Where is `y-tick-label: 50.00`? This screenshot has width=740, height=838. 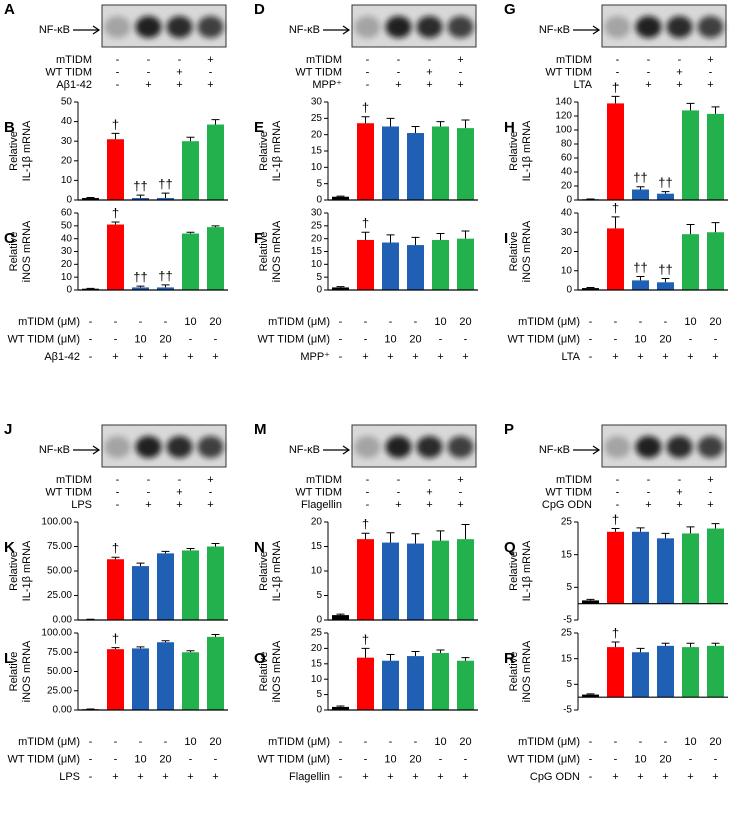 y-tick-label: 50.00 is located at coordinates (59, 571).